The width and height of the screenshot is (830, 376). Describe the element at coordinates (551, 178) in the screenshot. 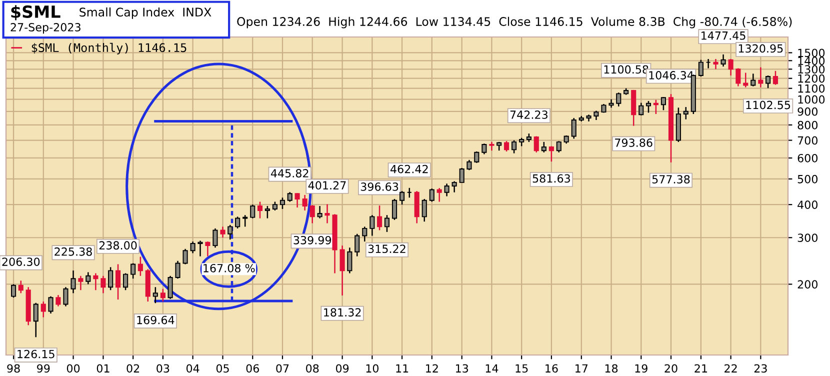

I see `annotation: 581.63` at that location.